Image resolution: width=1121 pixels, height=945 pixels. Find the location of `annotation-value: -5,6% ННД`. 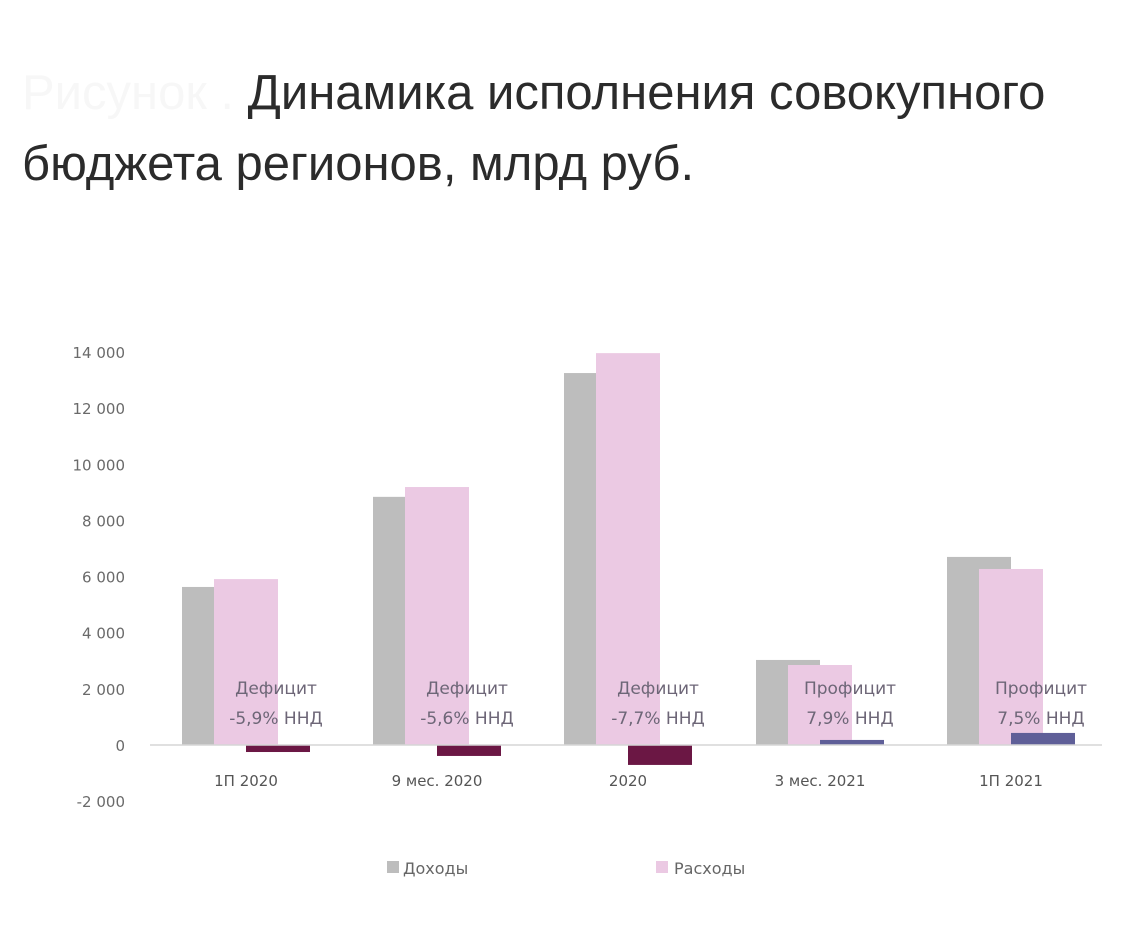

annotation-value: -5,6% ННД is located at coordinates (467, 719).